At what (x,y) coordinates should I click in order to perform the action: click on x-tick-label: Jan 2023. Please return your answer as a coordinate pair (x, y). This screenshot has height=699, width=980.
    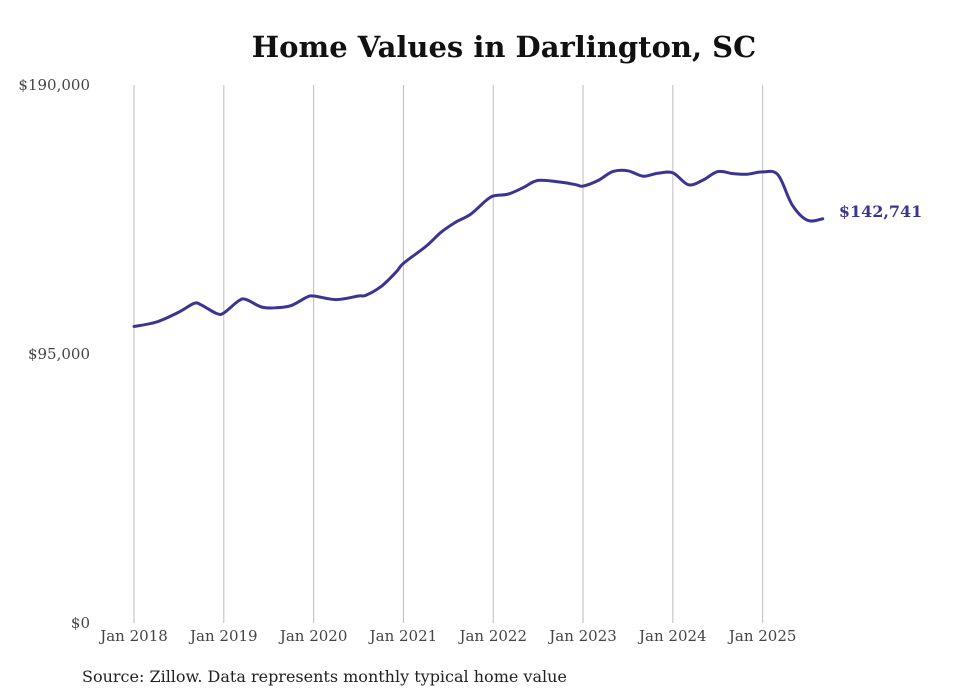
    Looking at the image, I should click on (582, 636).